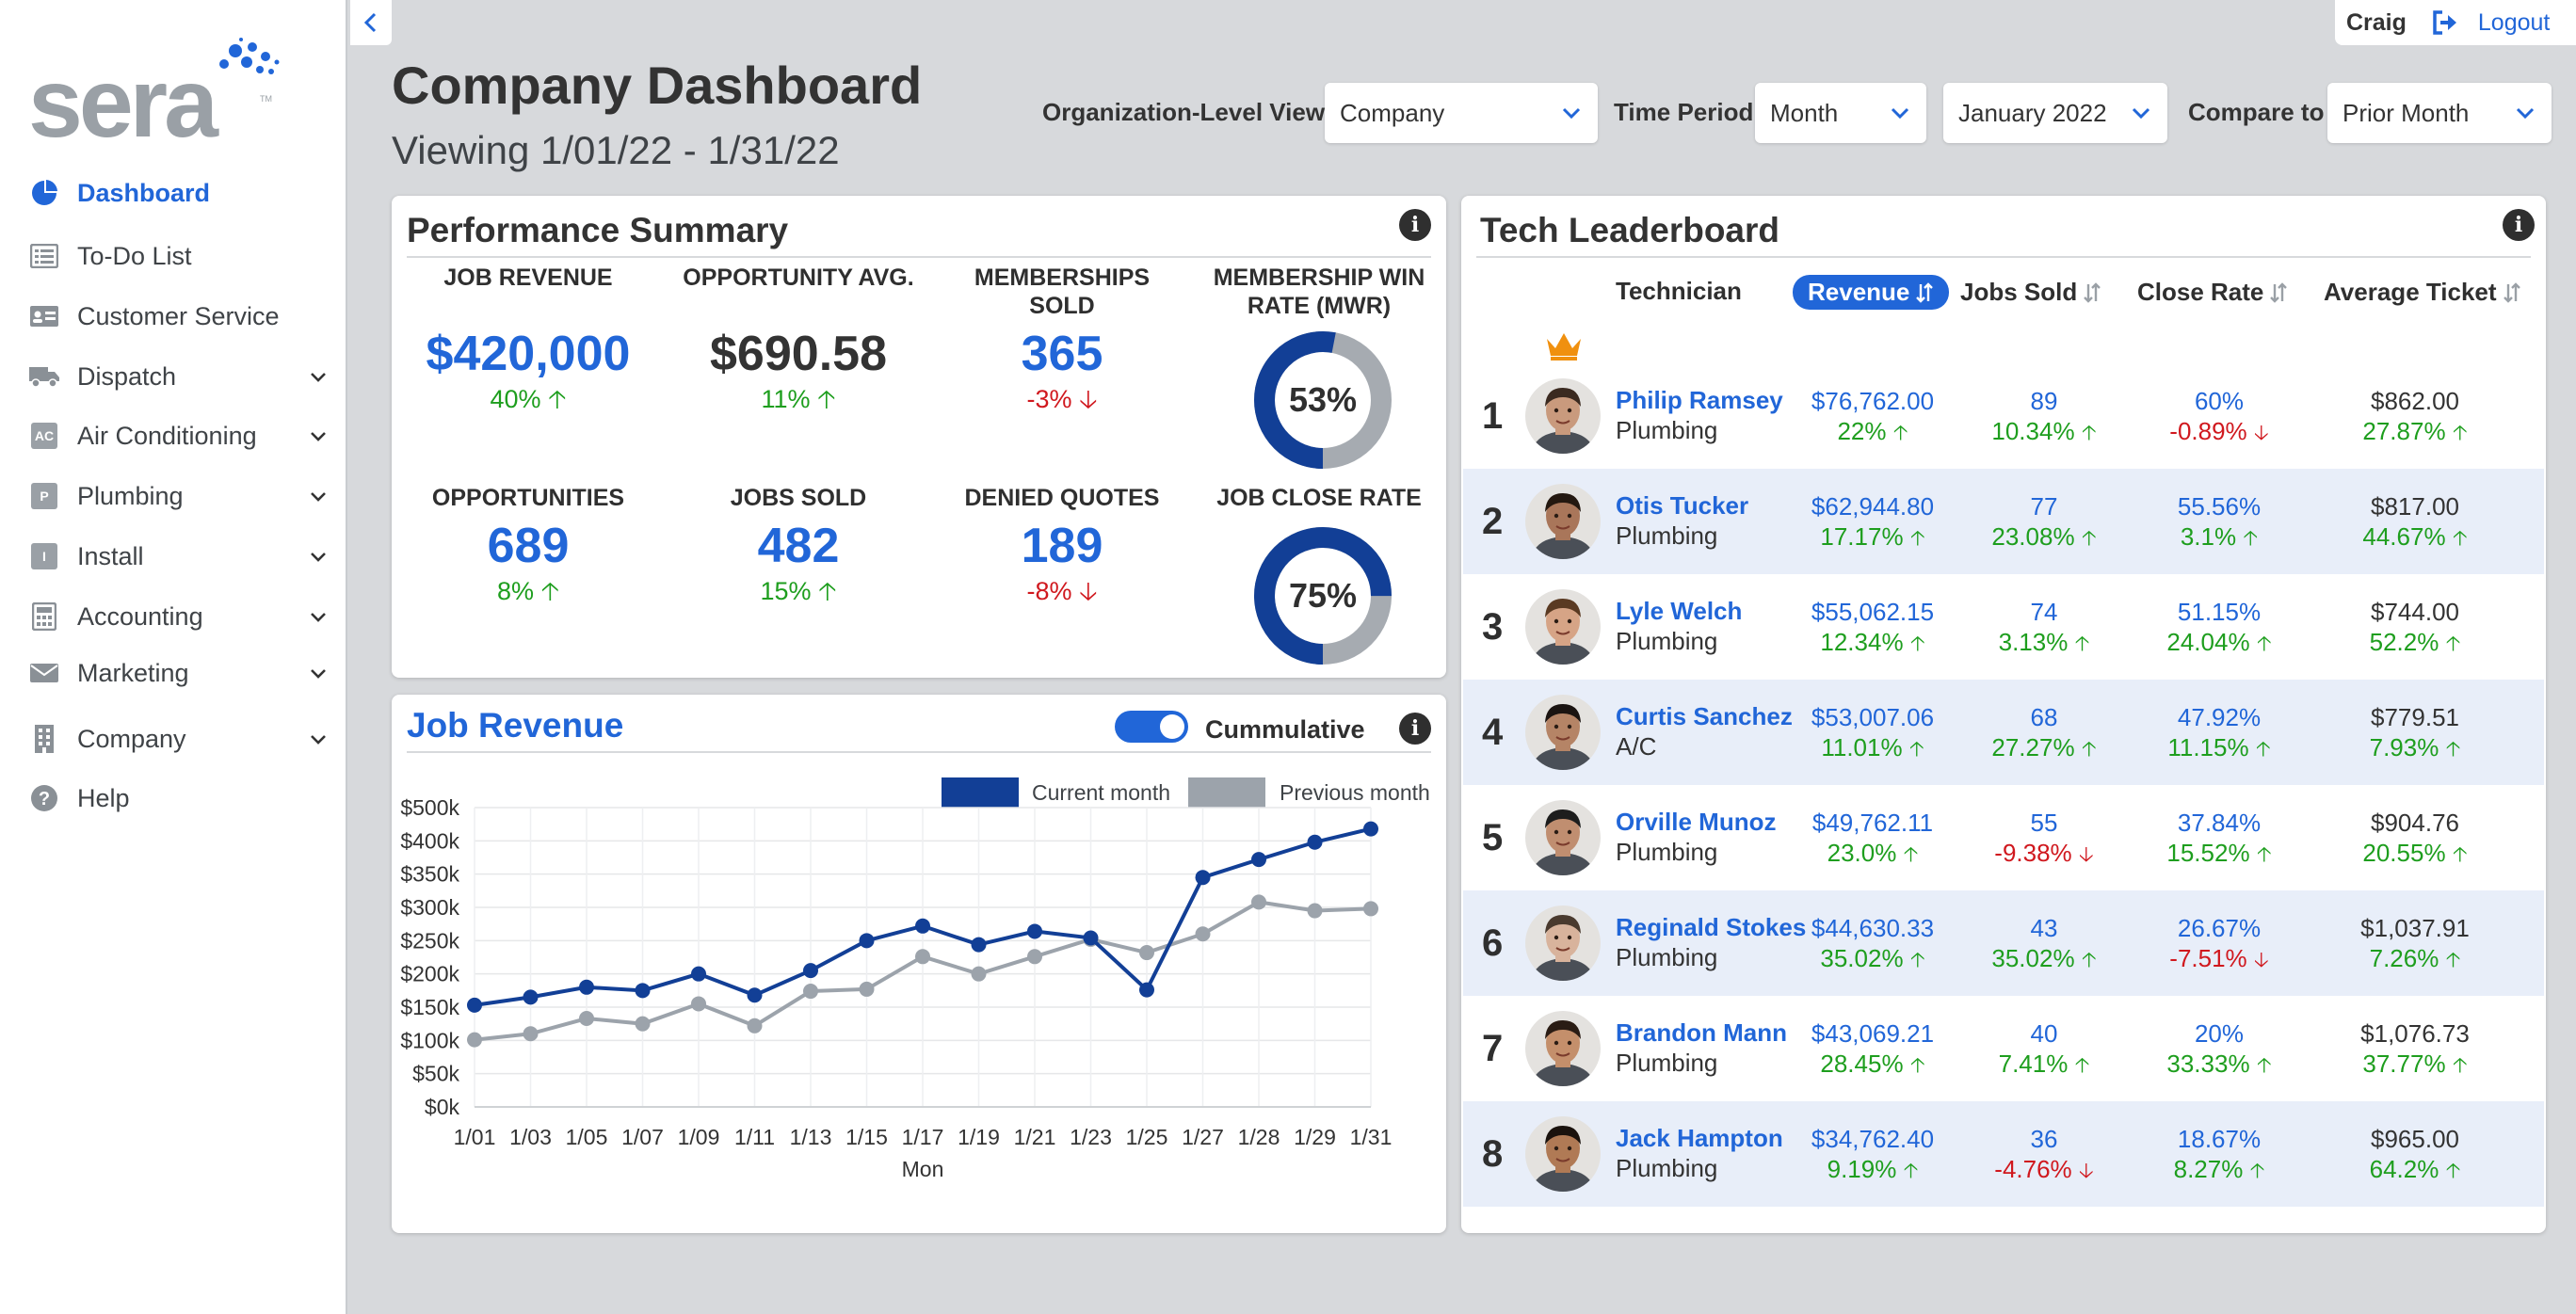 The image size is (2576, 1314). What do you see at coordinates (2415, 506) in the screenshot?
I see `ticket-value: $817.00` at bounding box center [2415, 506].